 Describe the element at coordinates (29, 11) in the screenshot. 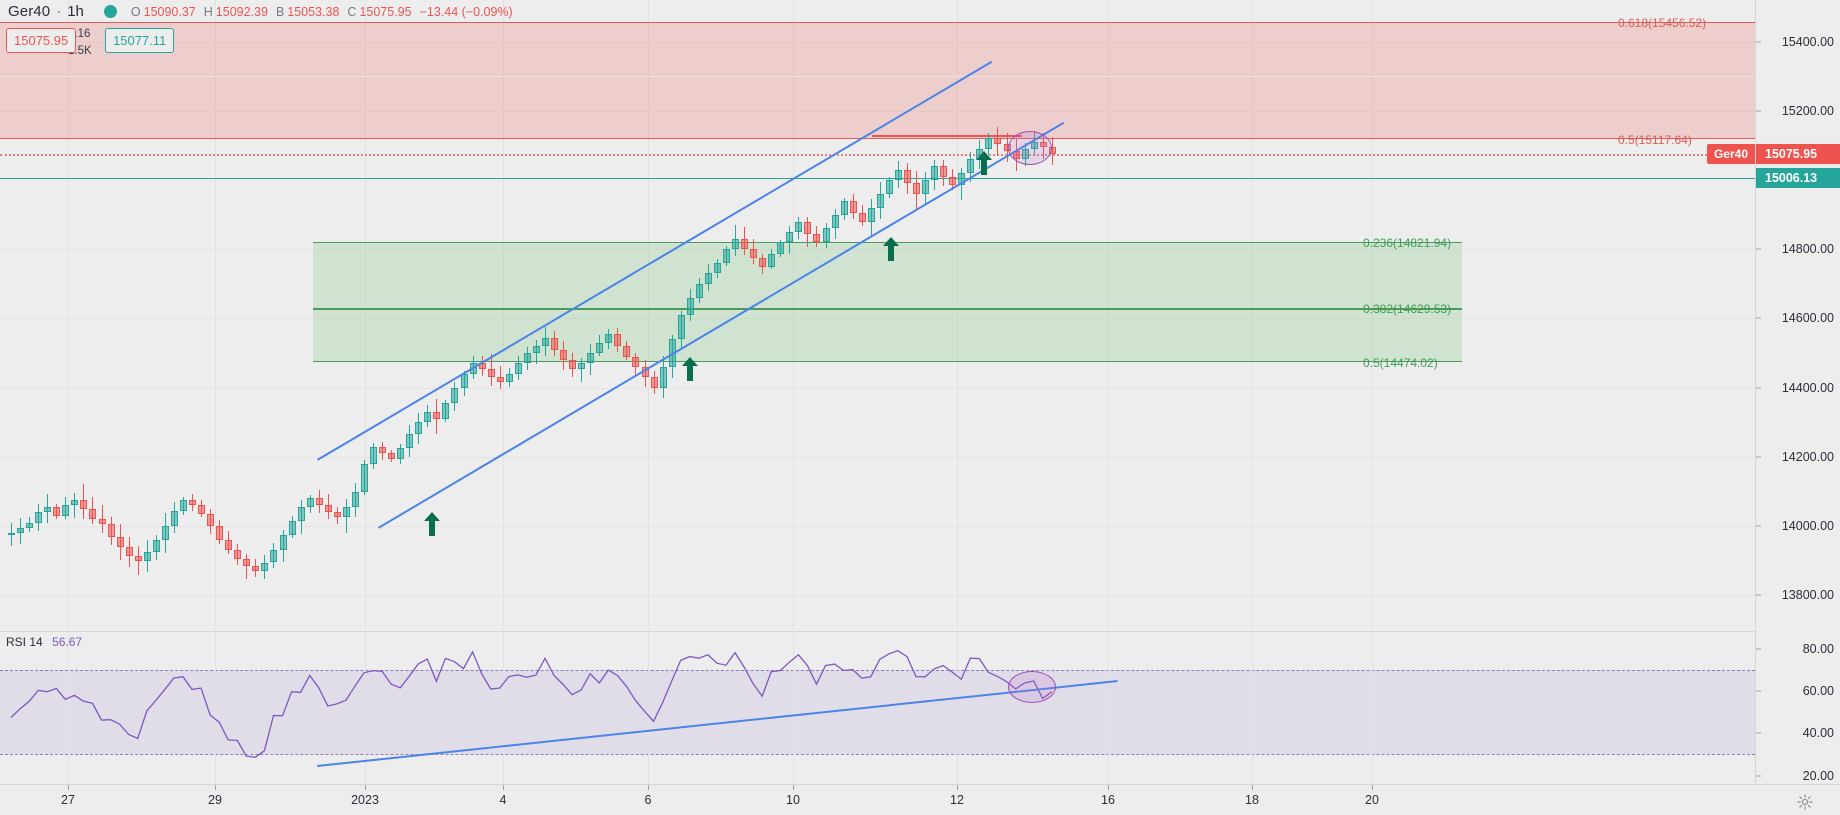

I see `symbol-label: Ger40` at that location.